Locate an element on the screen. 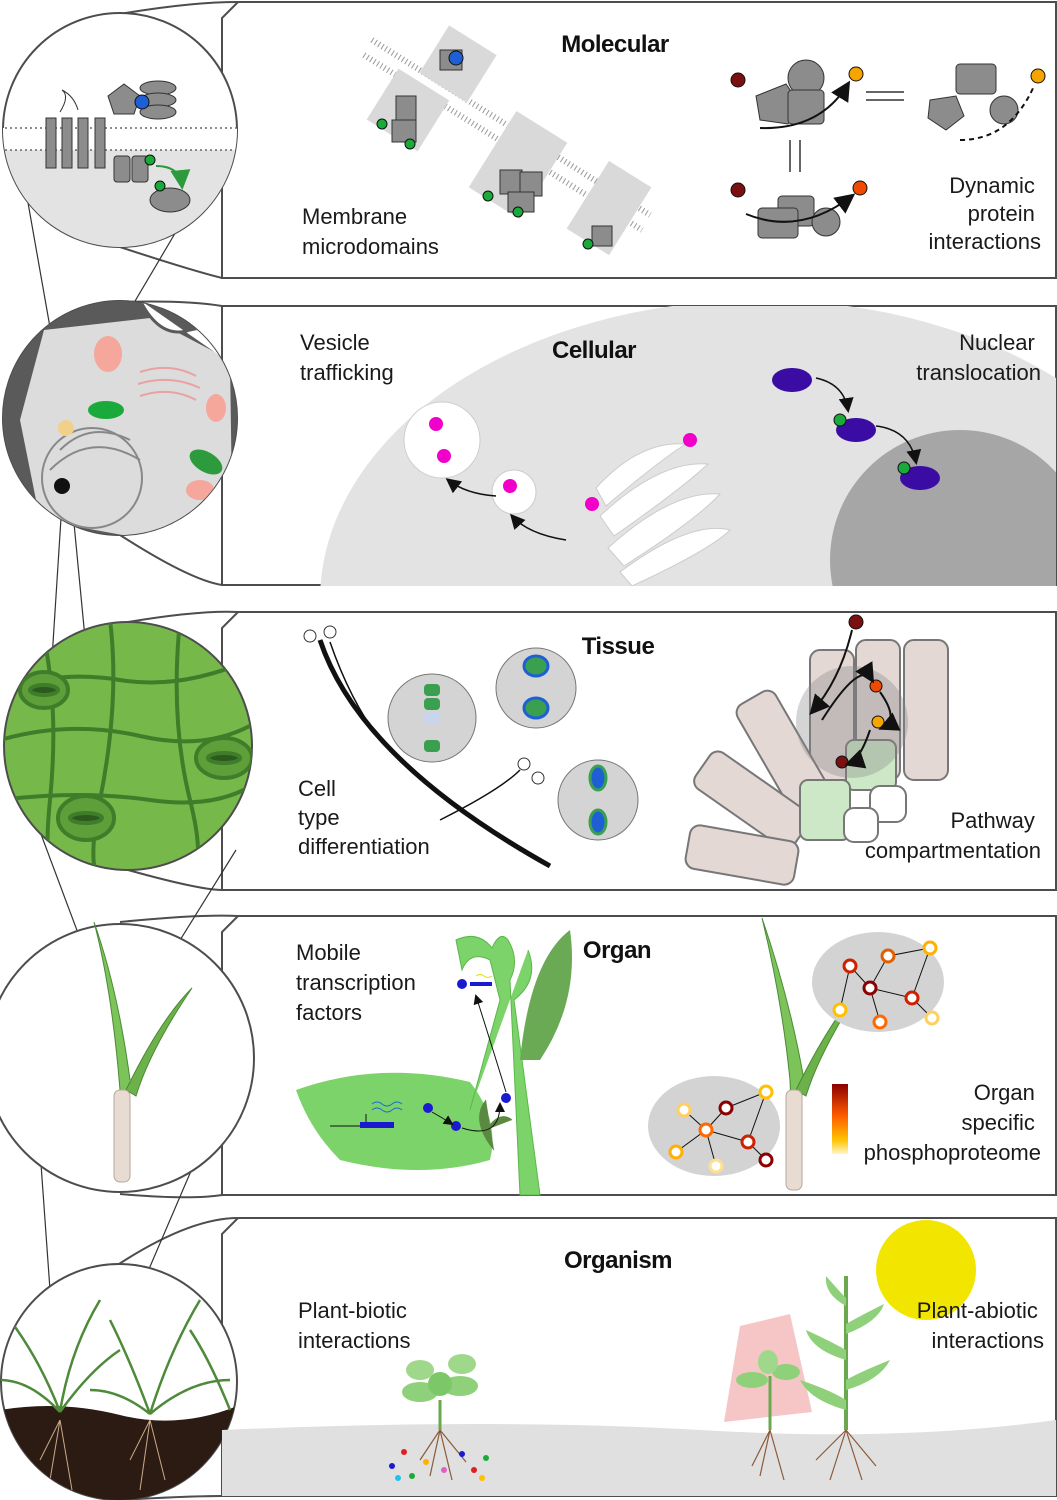 The width and height of the screenshot is (1057, 1500). label-membrane-microdomains: Membrane microdomains is located at coordinates (370, 231).